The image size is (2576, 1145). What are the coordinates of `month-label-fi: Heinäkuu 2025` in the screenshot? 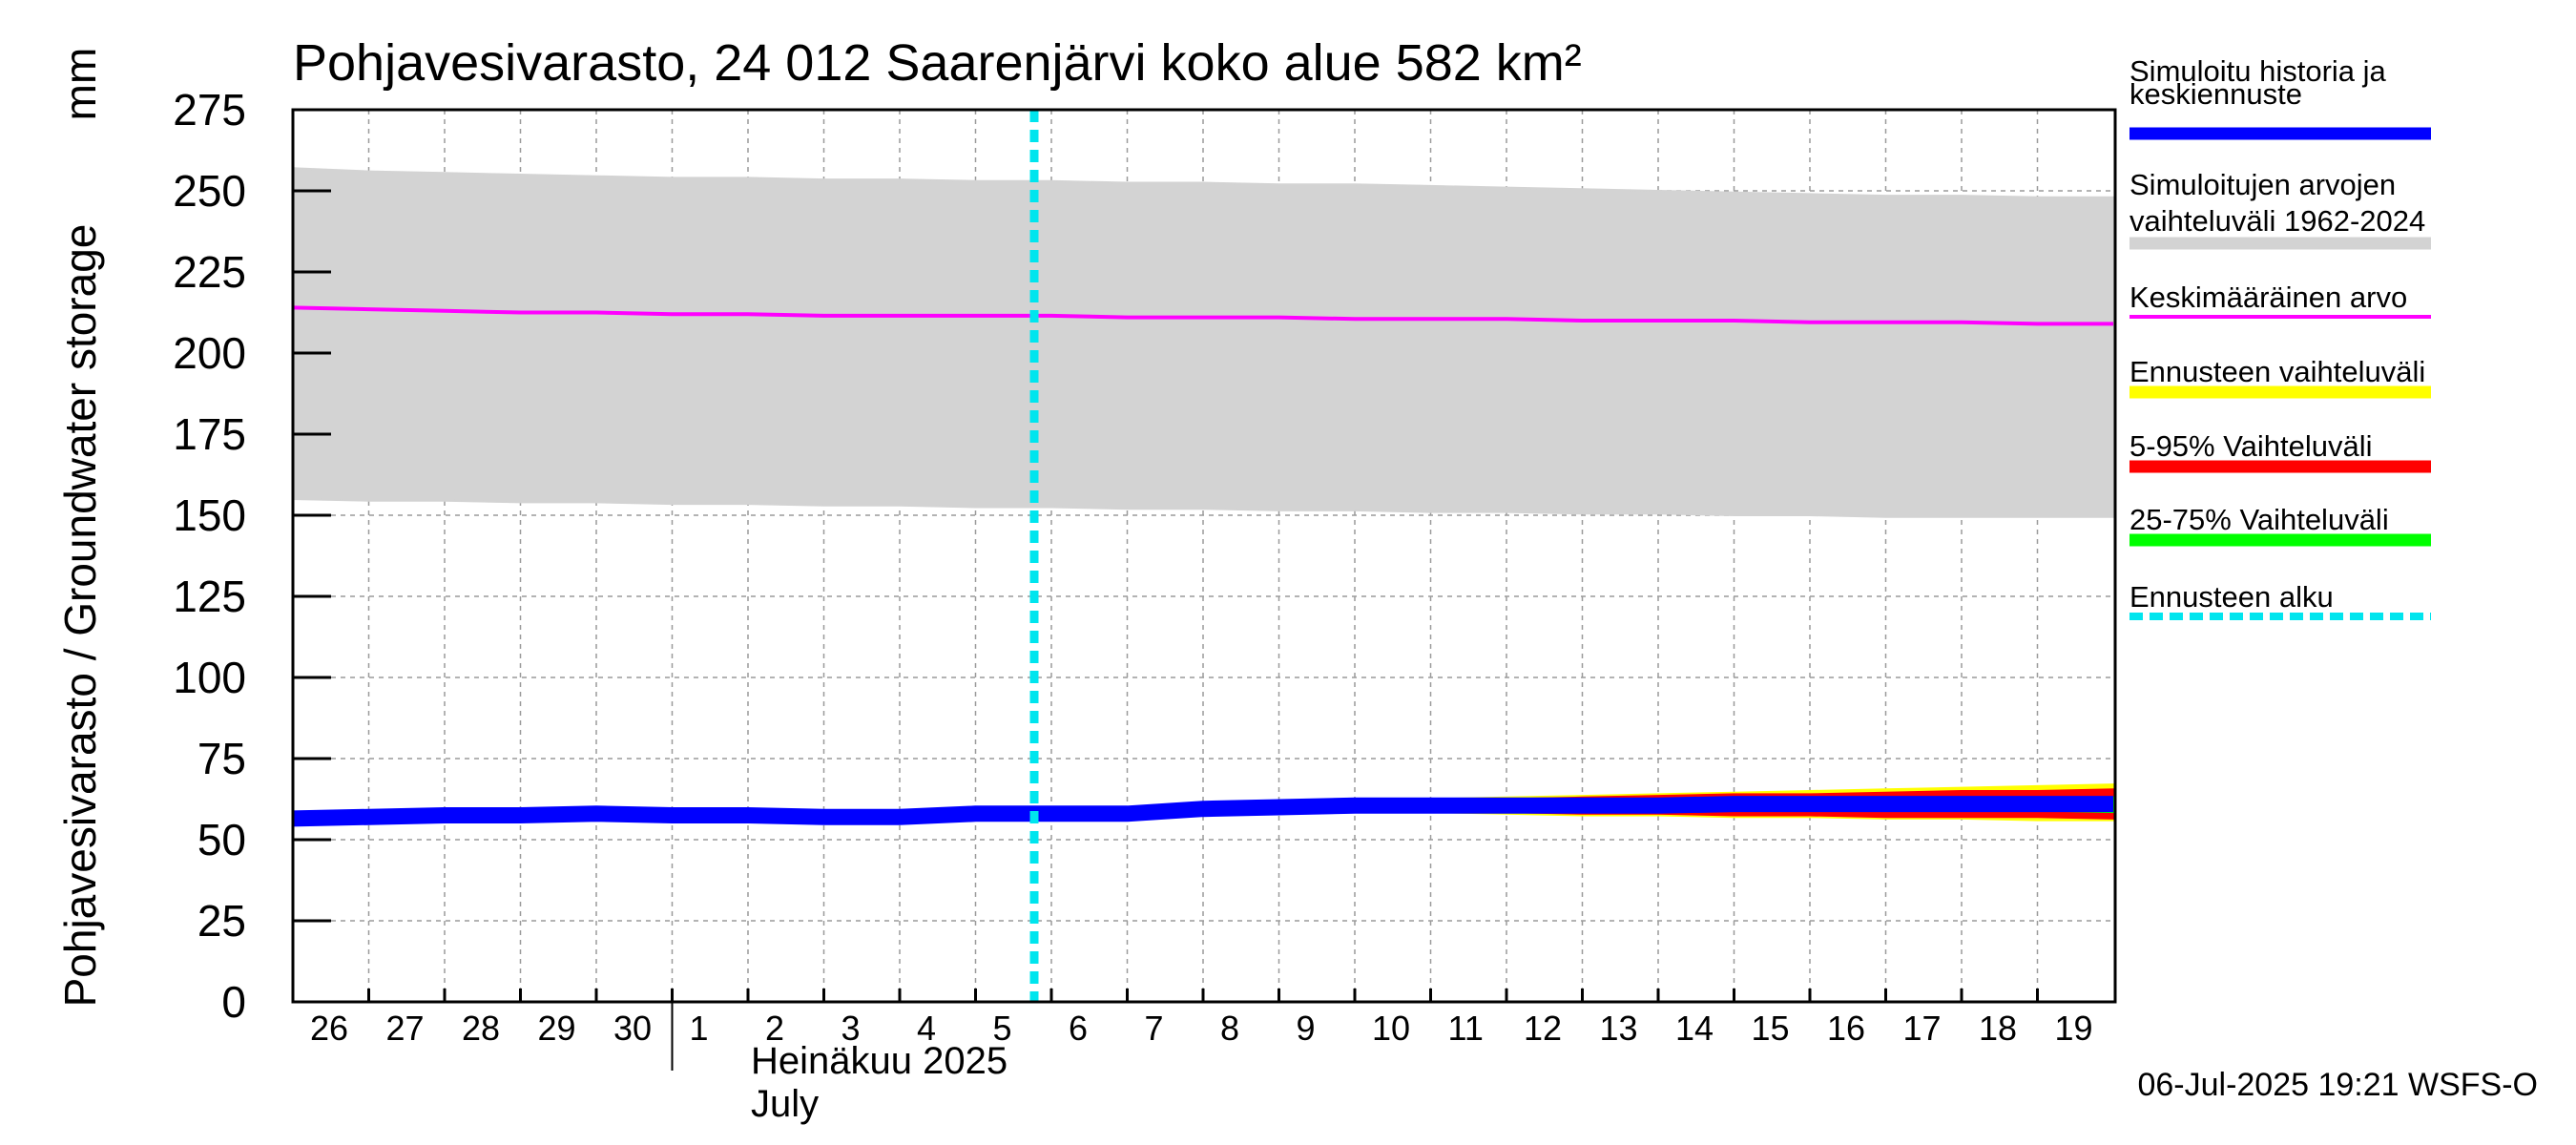 It's located at (879, 1061).